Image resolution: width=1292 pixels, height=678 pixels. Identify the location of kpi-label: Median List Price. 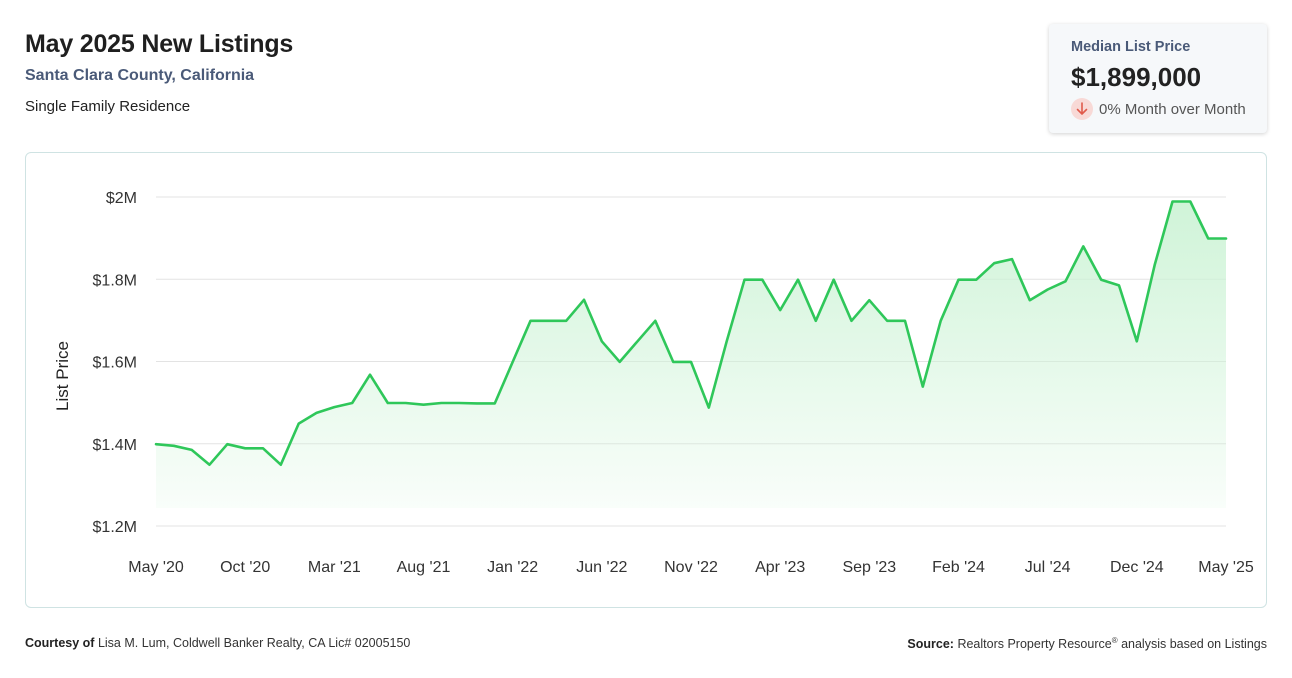
(1131, 47).